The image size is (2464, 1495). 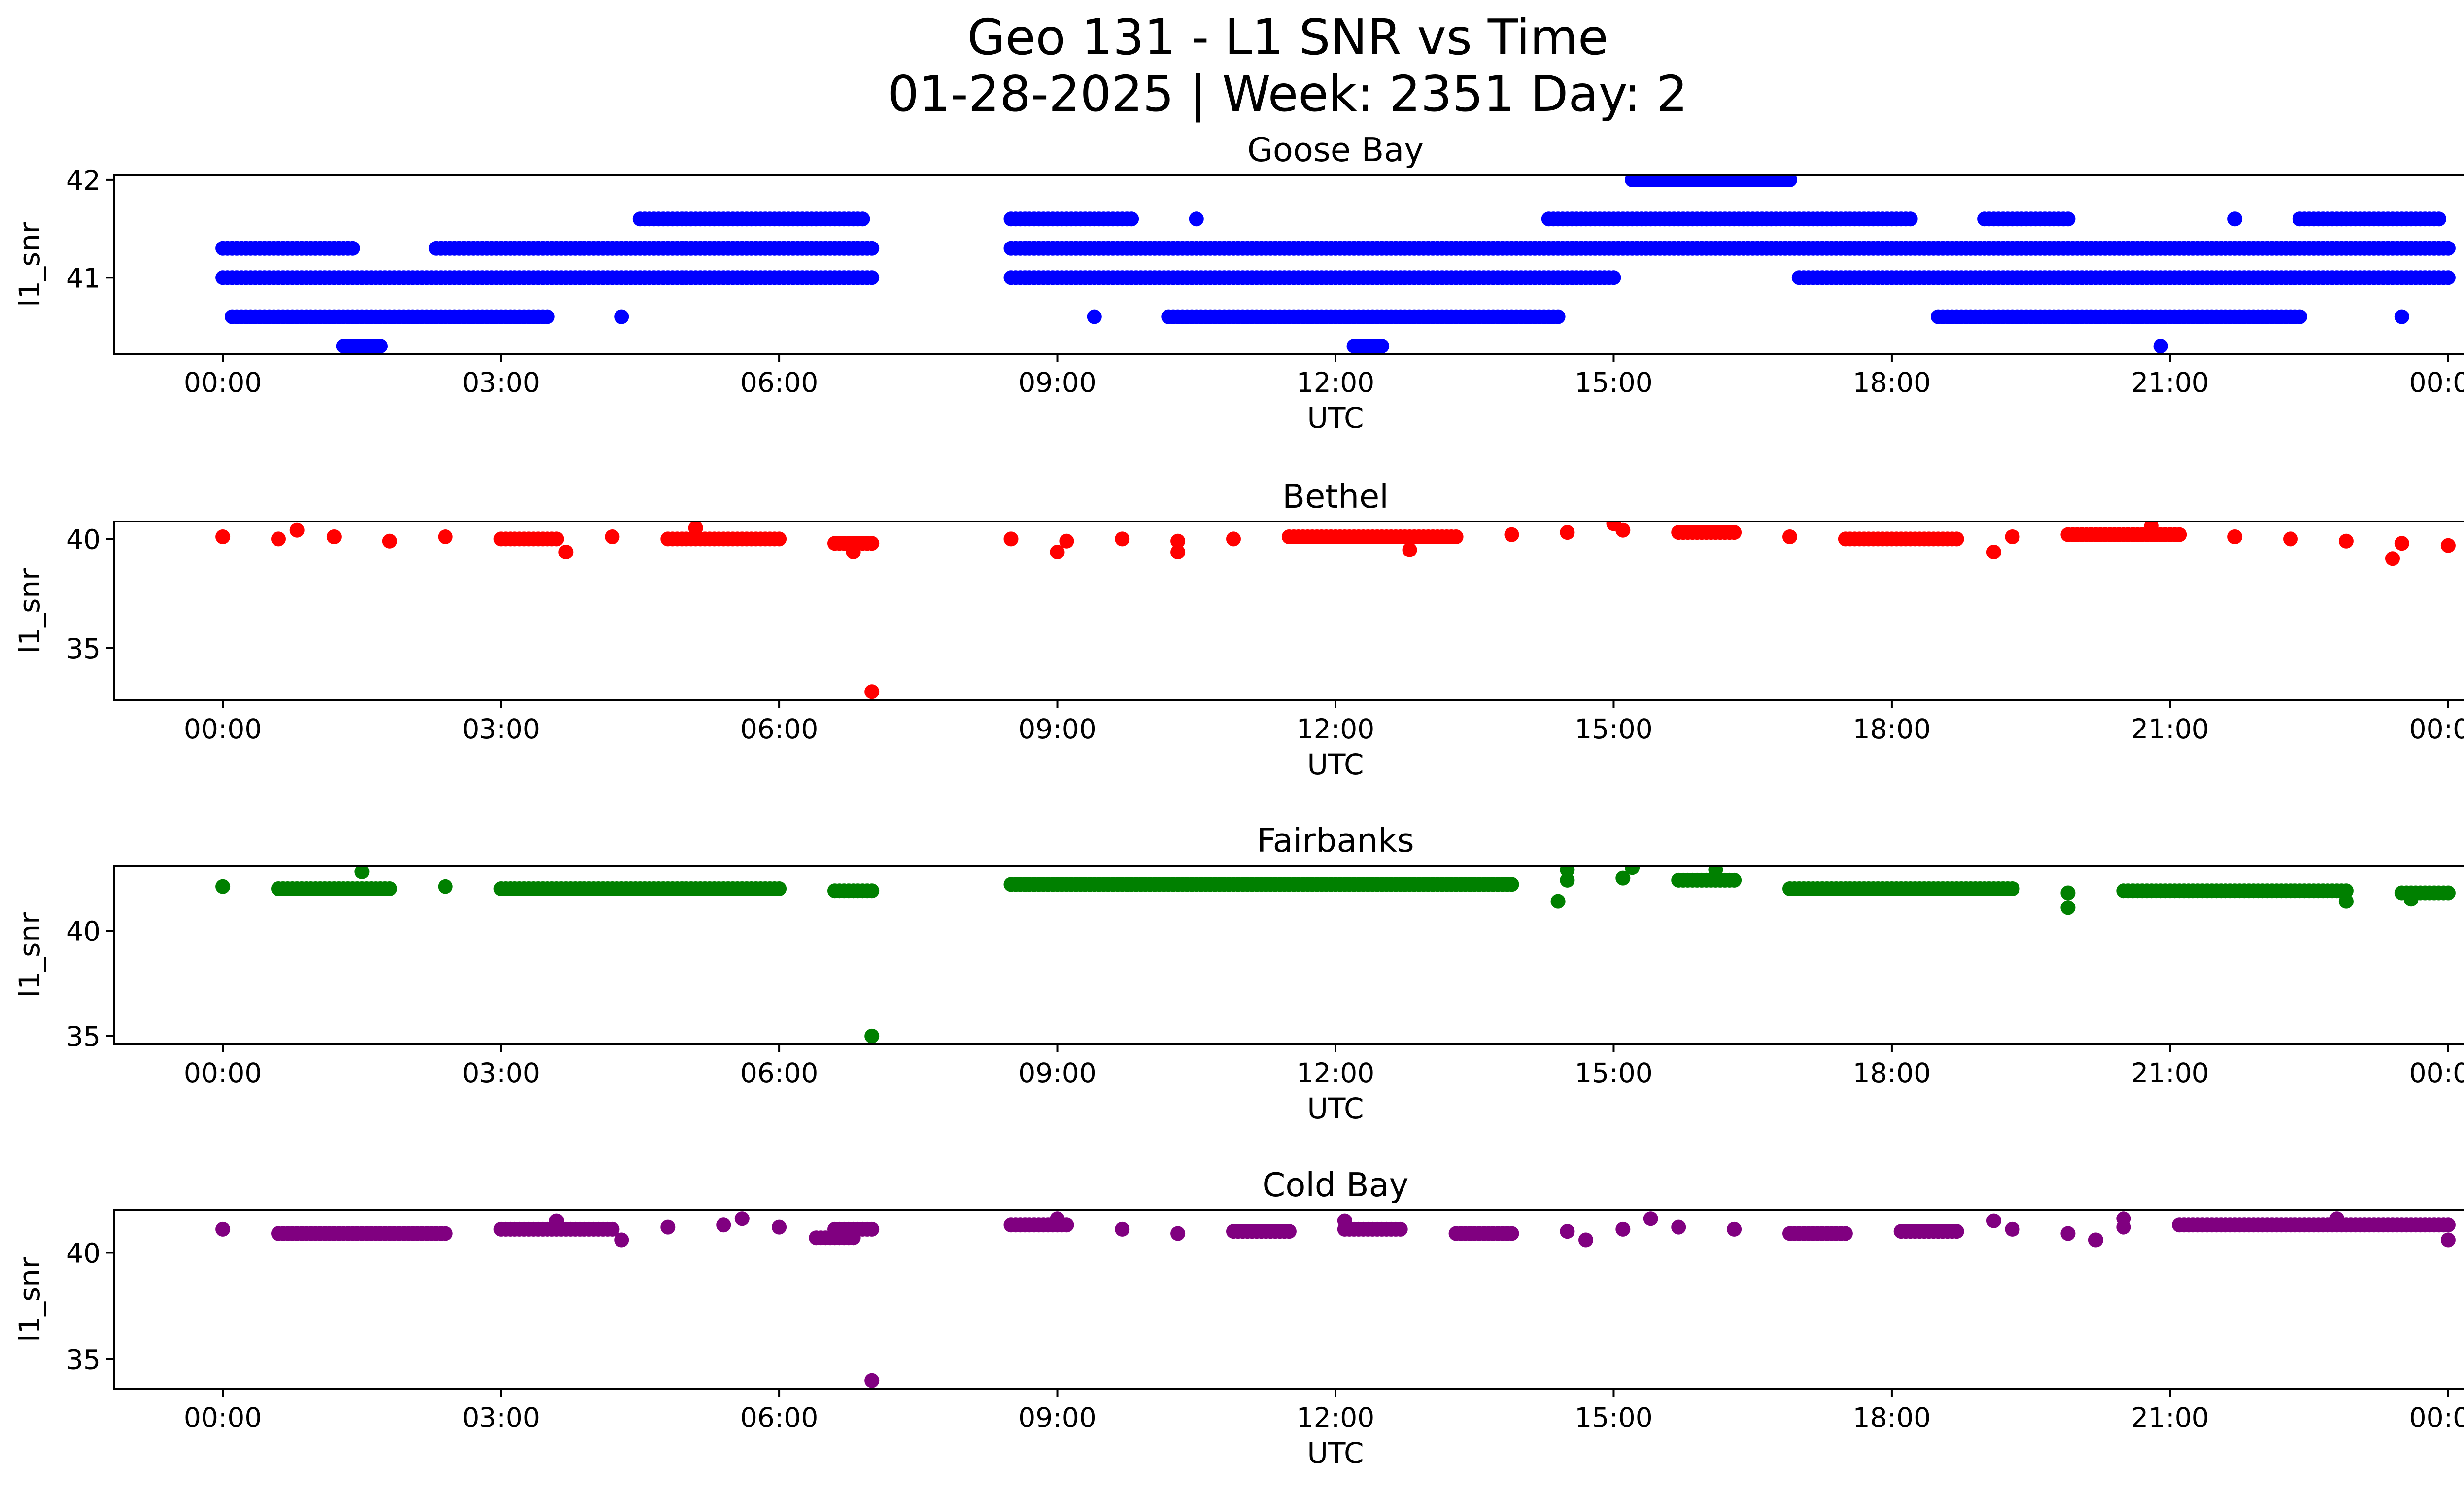 What do you see at coordinates (83, 278) in the screenshot?
I see `y-tick-label: 41` at bounding box center [83, 278].